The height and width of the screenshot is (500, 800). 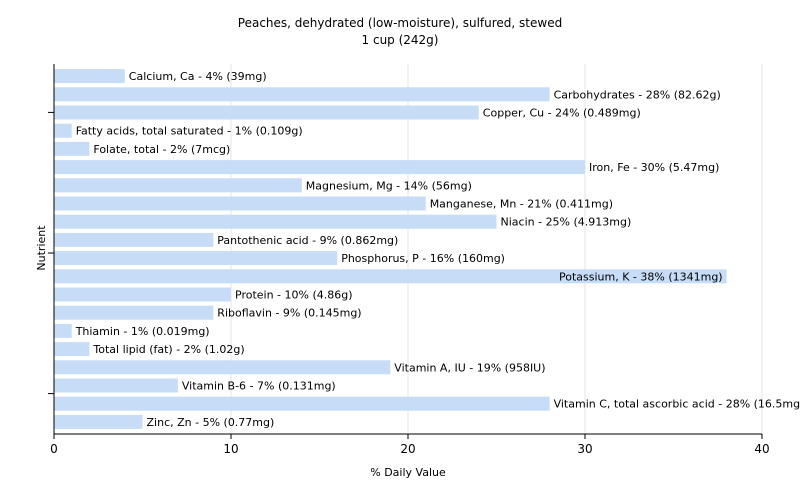 I want to click on data-label: Calcium, Ca - 4% (39mg), so click(x=198, y=76).